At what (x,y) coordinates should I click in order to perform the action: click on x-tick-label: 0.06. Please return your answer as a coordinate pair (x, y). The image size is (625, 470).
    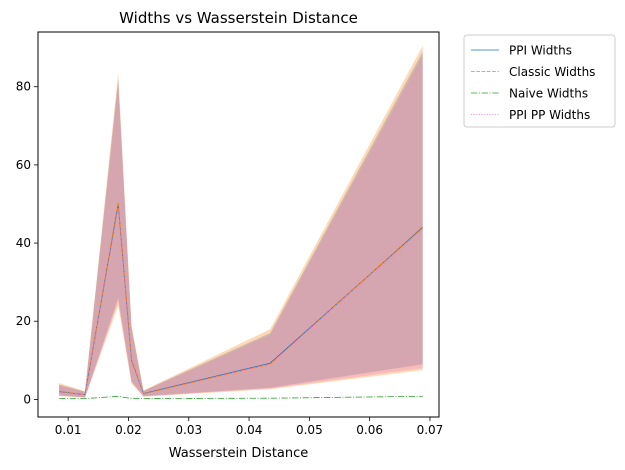
    Looking at the image, I should click on (369, 430).